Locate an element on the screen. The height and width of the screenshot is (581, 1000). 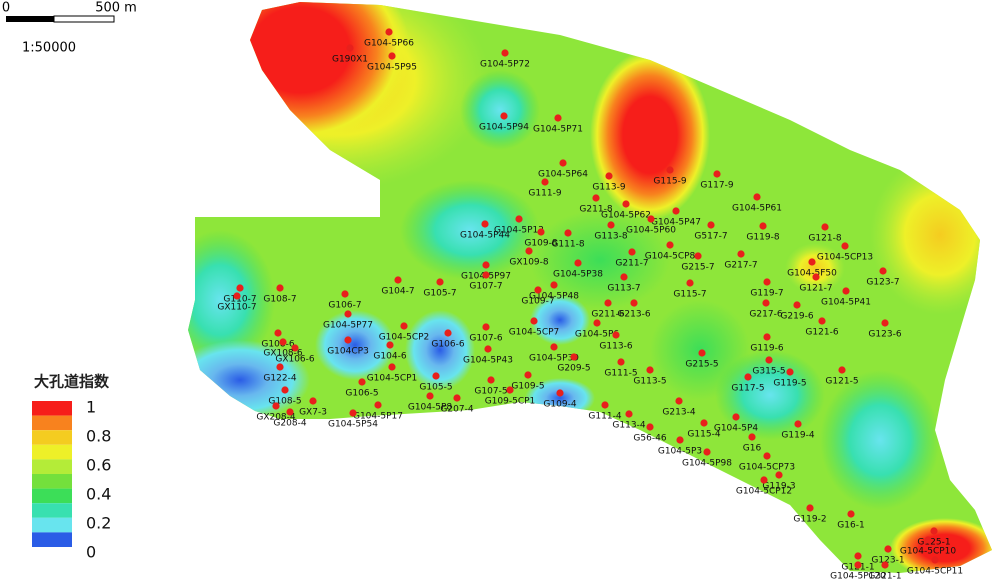
well-label: G113-5 is located at coordinates (649, 382).